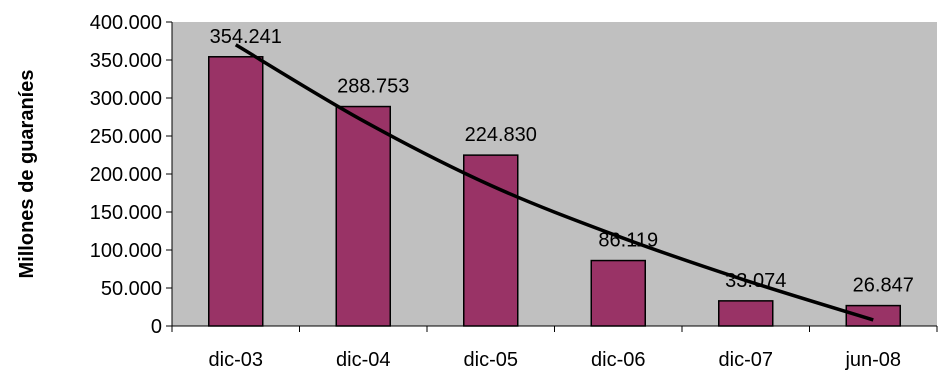 This screenshot has width=941, height=378. I want to click on data-label: 354.241, so click(246, 37).